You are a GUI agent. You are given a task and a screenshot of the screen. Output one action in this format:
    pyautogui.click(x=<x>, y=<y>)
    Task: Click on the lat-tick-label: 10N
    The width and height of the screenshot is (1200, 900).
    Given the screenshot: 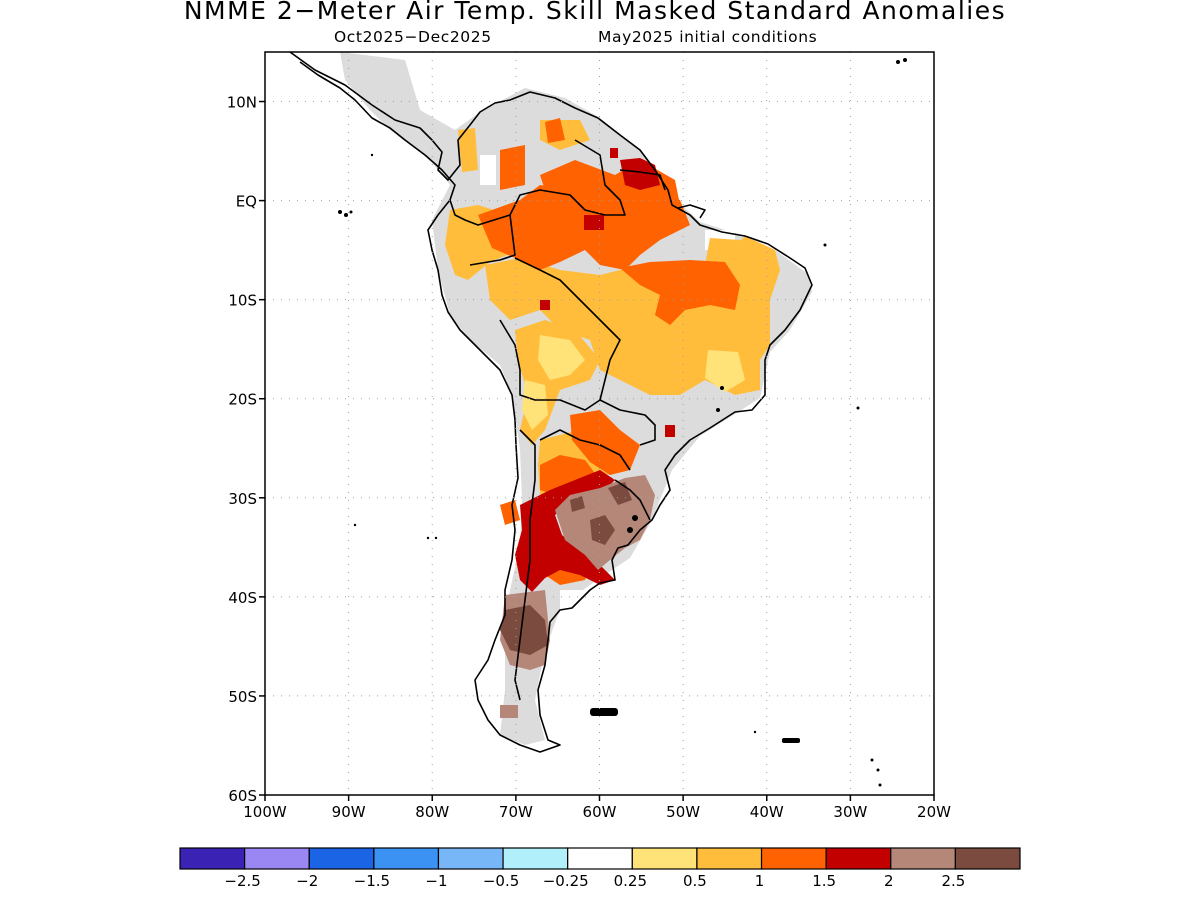 What is the action you would take?
    pyautogui.click(x=242, y=103)
    